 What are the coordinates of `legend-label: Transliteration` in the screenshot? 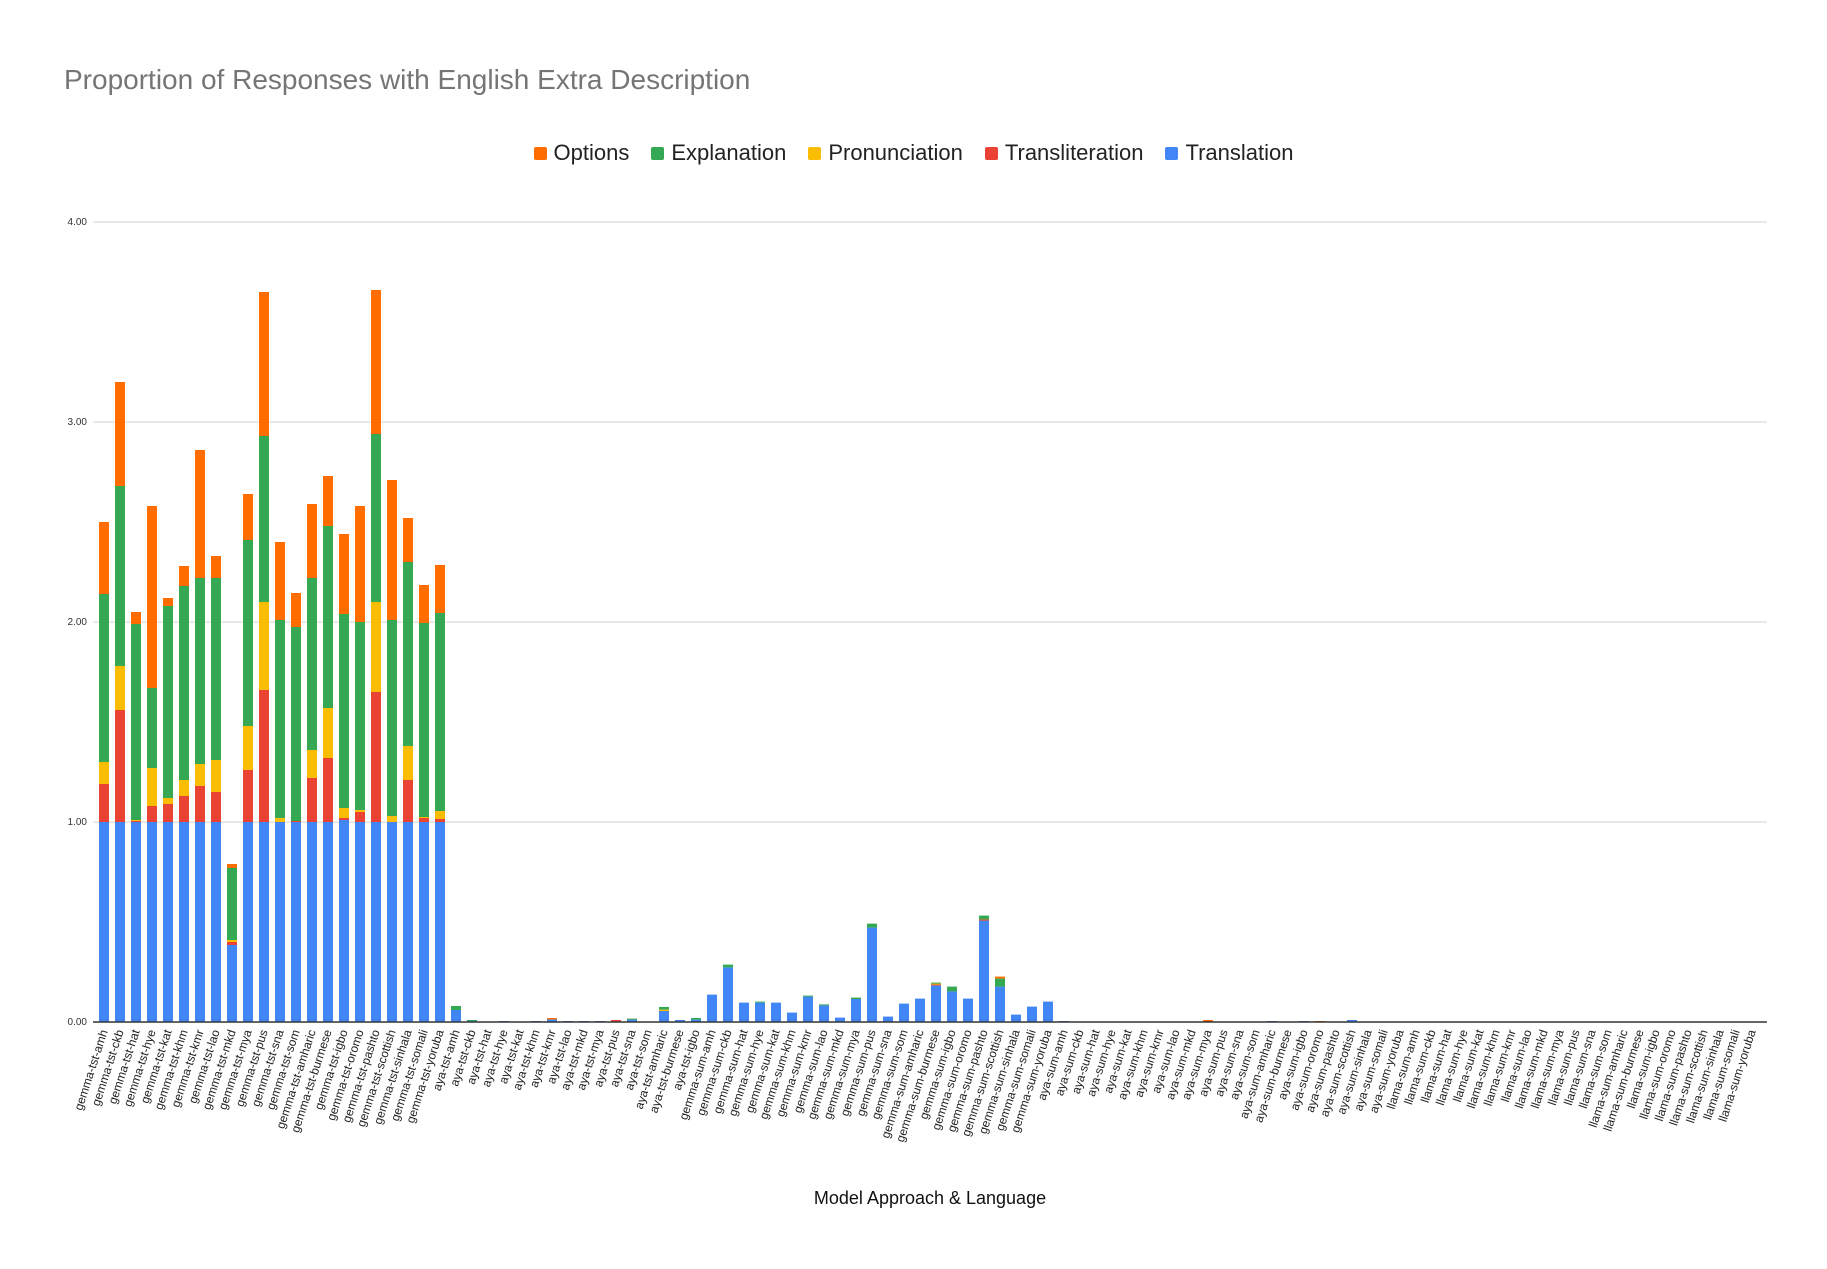 It's located at (1074, 152).